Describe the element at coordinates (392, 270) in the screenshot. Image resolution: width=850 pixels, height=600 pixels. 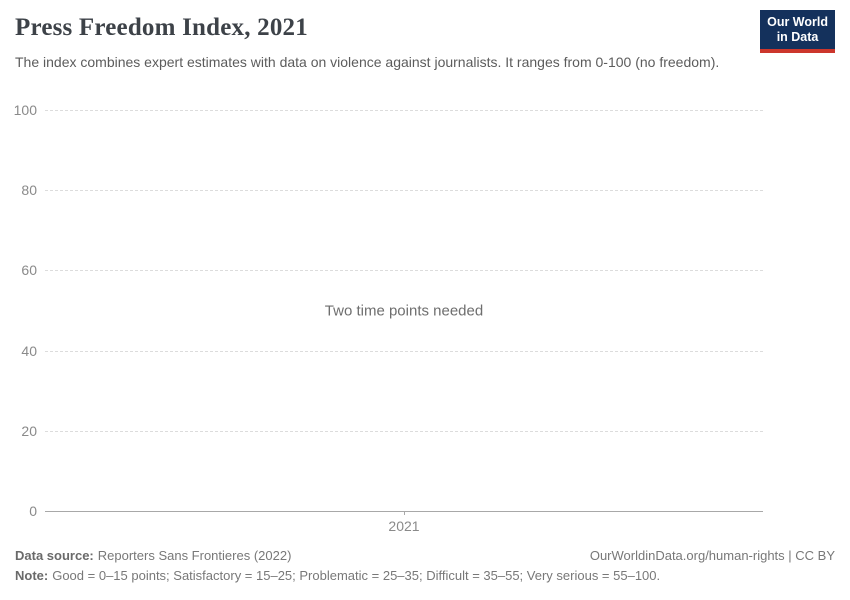
I see `gridline-60: 60` at that location.